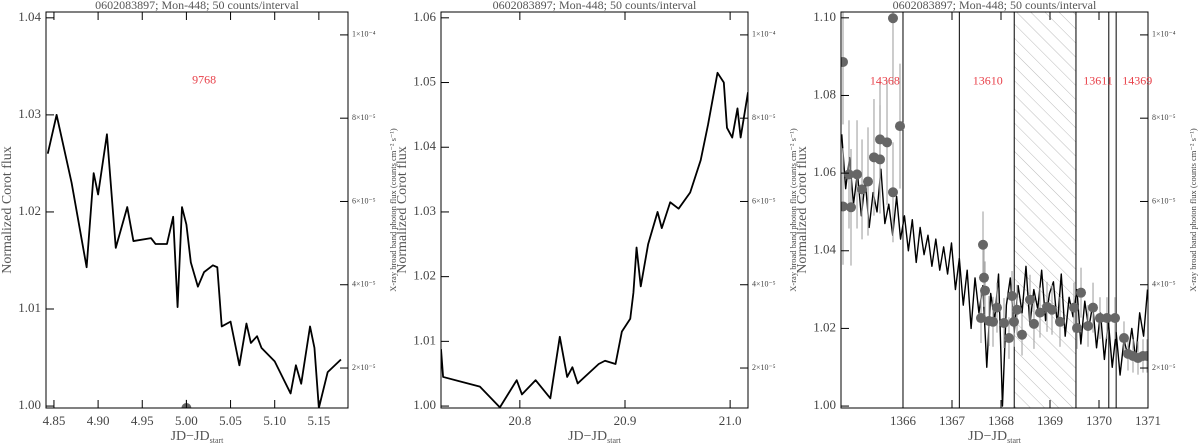 This screenshot has width=1200, height=448. What do you see at coordinates (54, 420) in the screenshot?
I see `x-tick-label: 4.85` at bounding box center [54, 420].